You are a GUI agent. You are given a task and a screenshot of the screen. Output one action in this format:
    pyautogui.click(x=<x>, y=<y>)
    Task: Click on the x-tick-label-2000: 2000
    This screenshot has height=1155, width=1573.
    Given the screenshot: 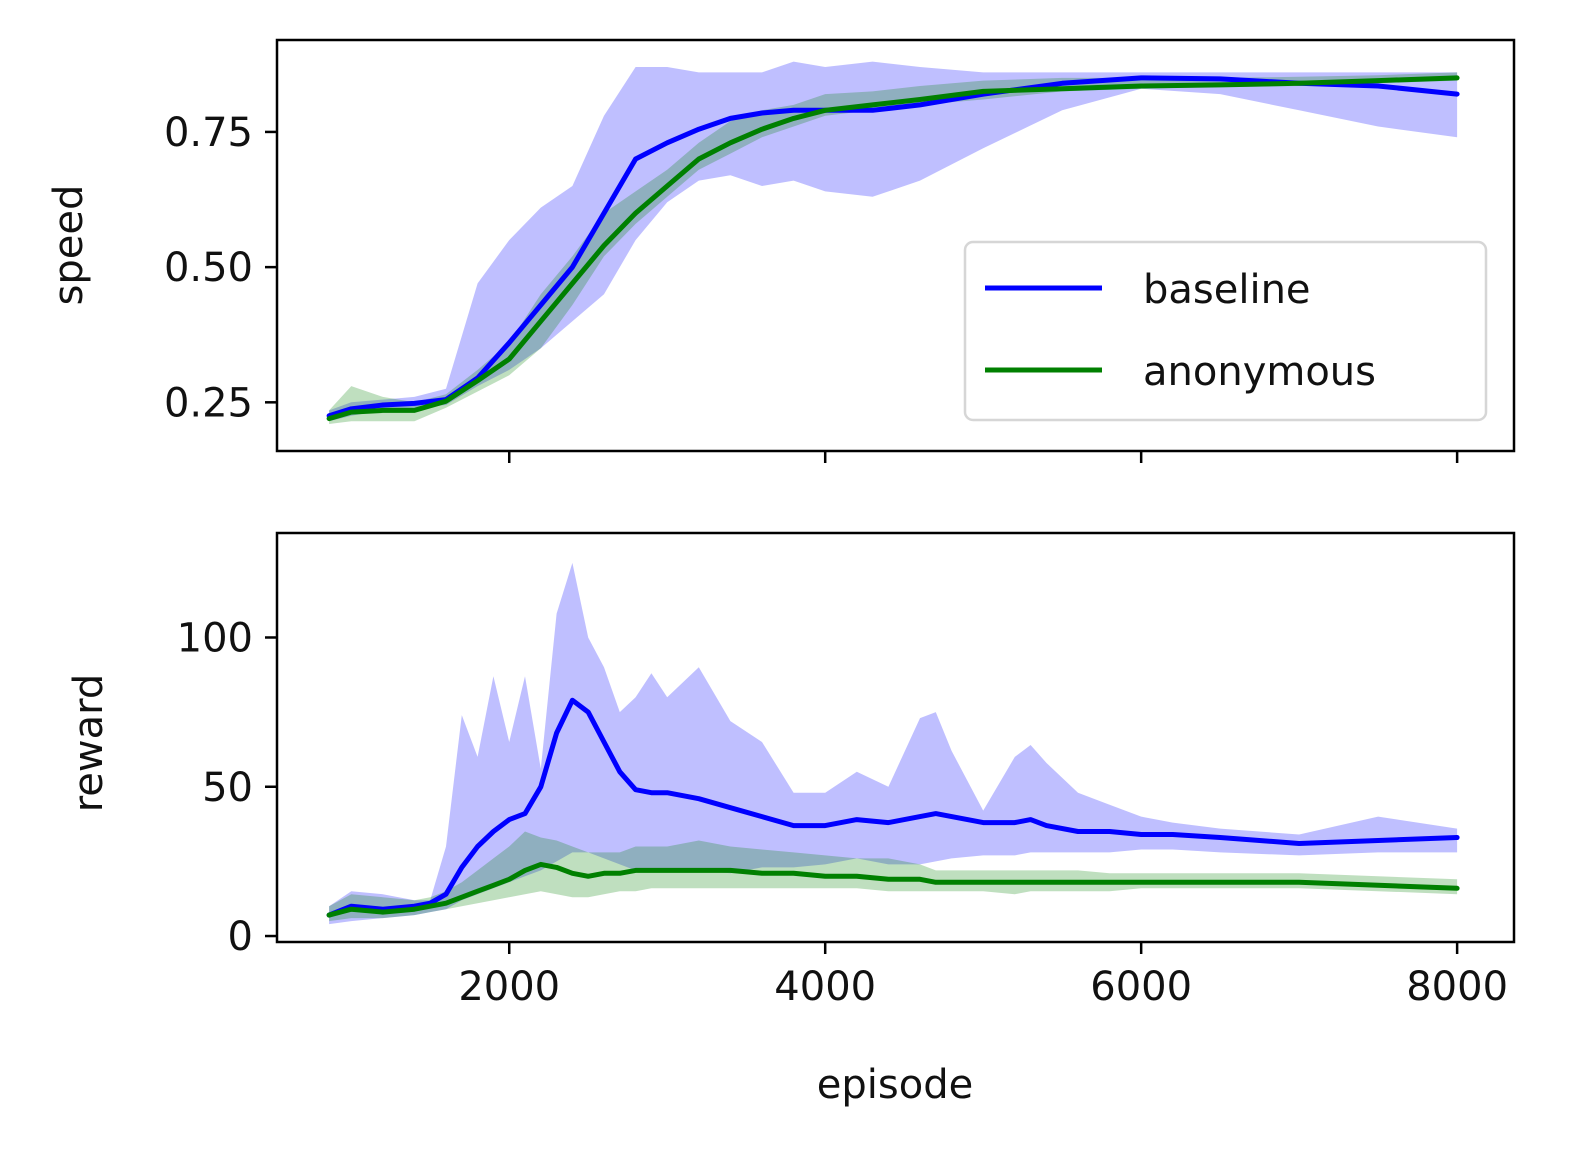 What is the action you would take?
    pyautogui.click(x=509, y=987)
    